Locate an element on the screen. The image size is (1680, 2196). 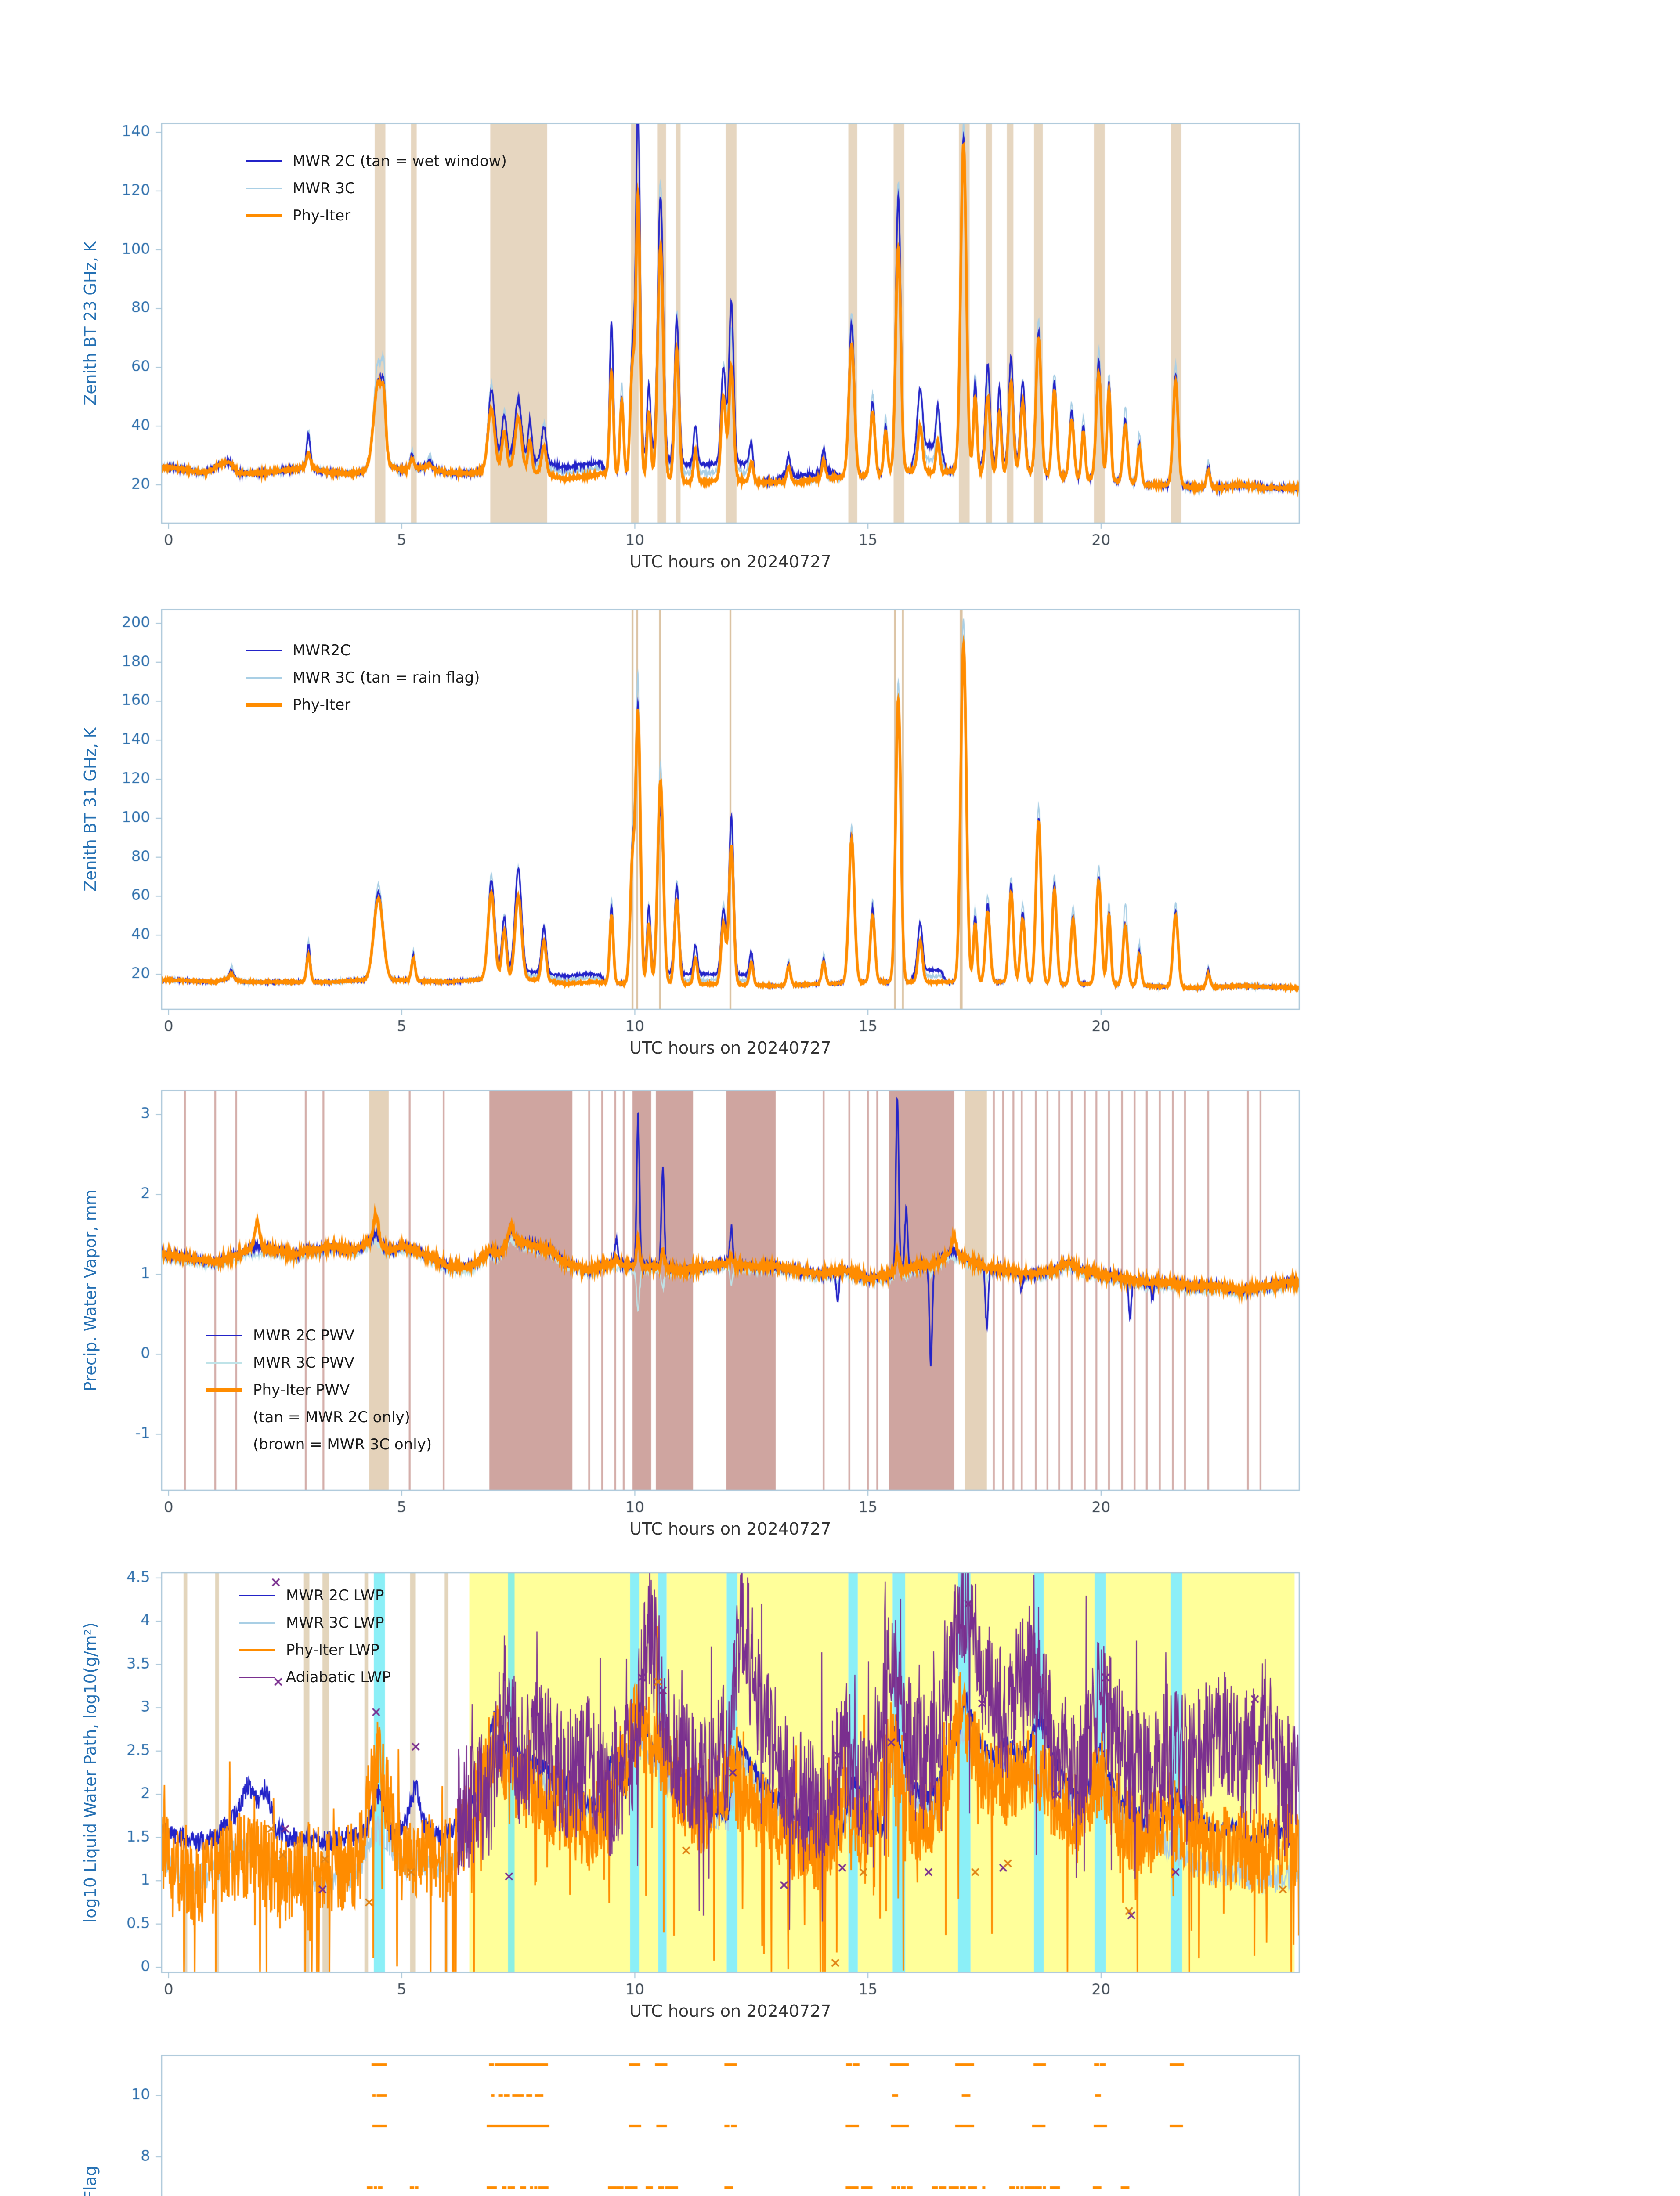
legend-note-brown: (brown = MWR 3C only) is located at coordinates (343, 1444).